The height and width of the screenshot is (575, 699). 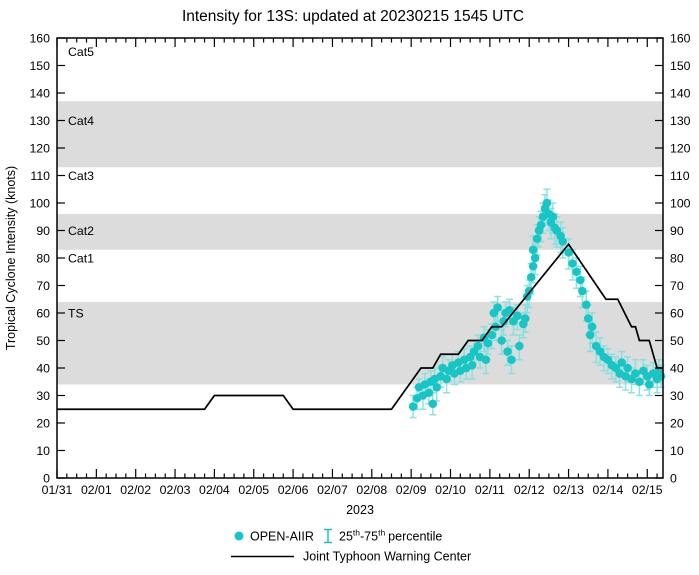 I want to click on y-tick-label-right: 30, so click(x=677, y=396).